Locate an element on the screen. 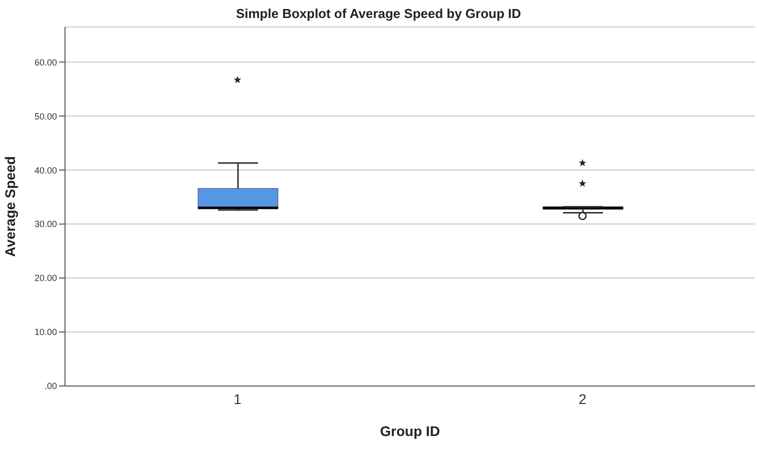 The image size is (757, 452). x-tick-label: 2 is located at coordinates (582, 398).